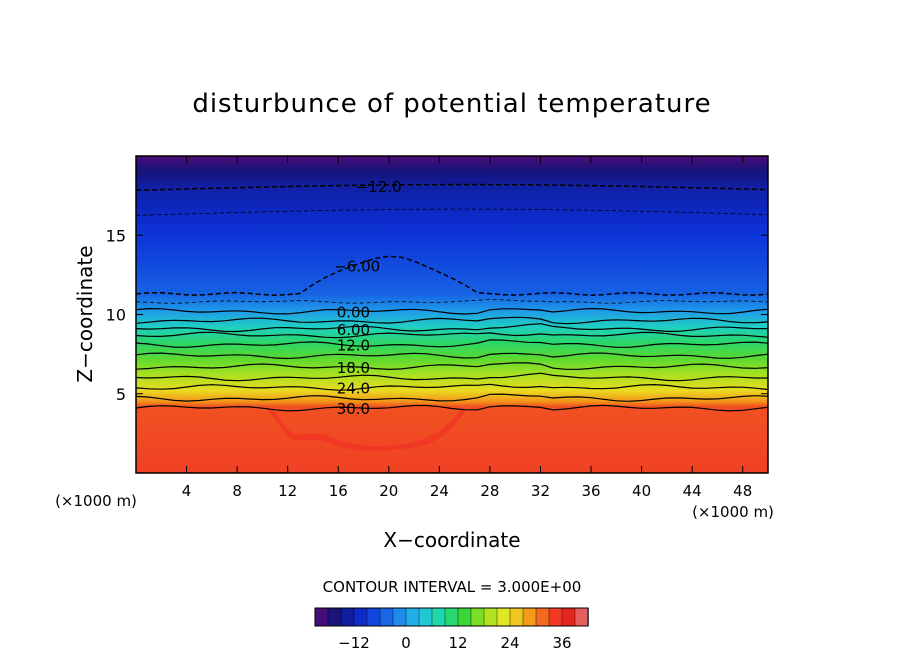 This screenshot has height=654, width=904. Describe the element at coordinates (733, 512) in the screenshot. I see `x-axis-unit-right: (×1000 m)` at that location.